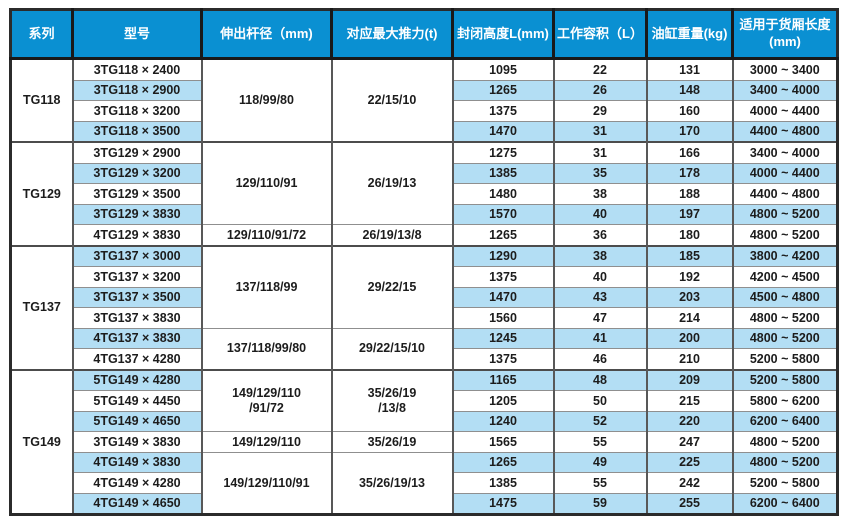  Describe the element at coordinates (266, 183) in the screenshot. I see `rod-diameter-cell: 129/110/91` at that location.